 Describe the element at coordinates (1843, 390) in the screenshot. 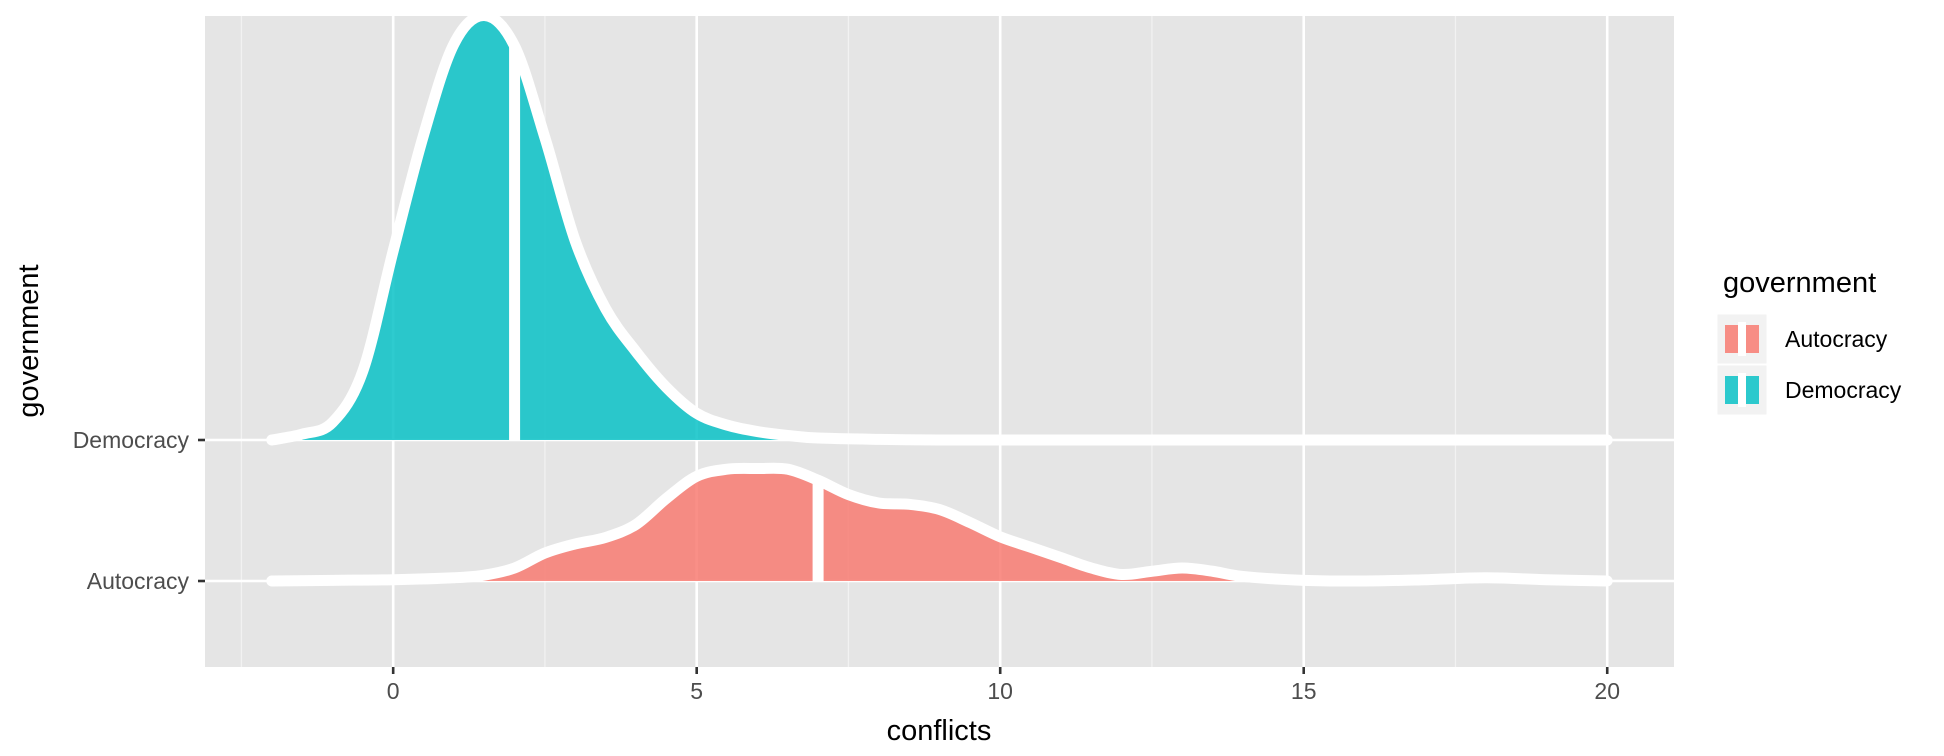

I see `legend-label: Democracy` at that location.